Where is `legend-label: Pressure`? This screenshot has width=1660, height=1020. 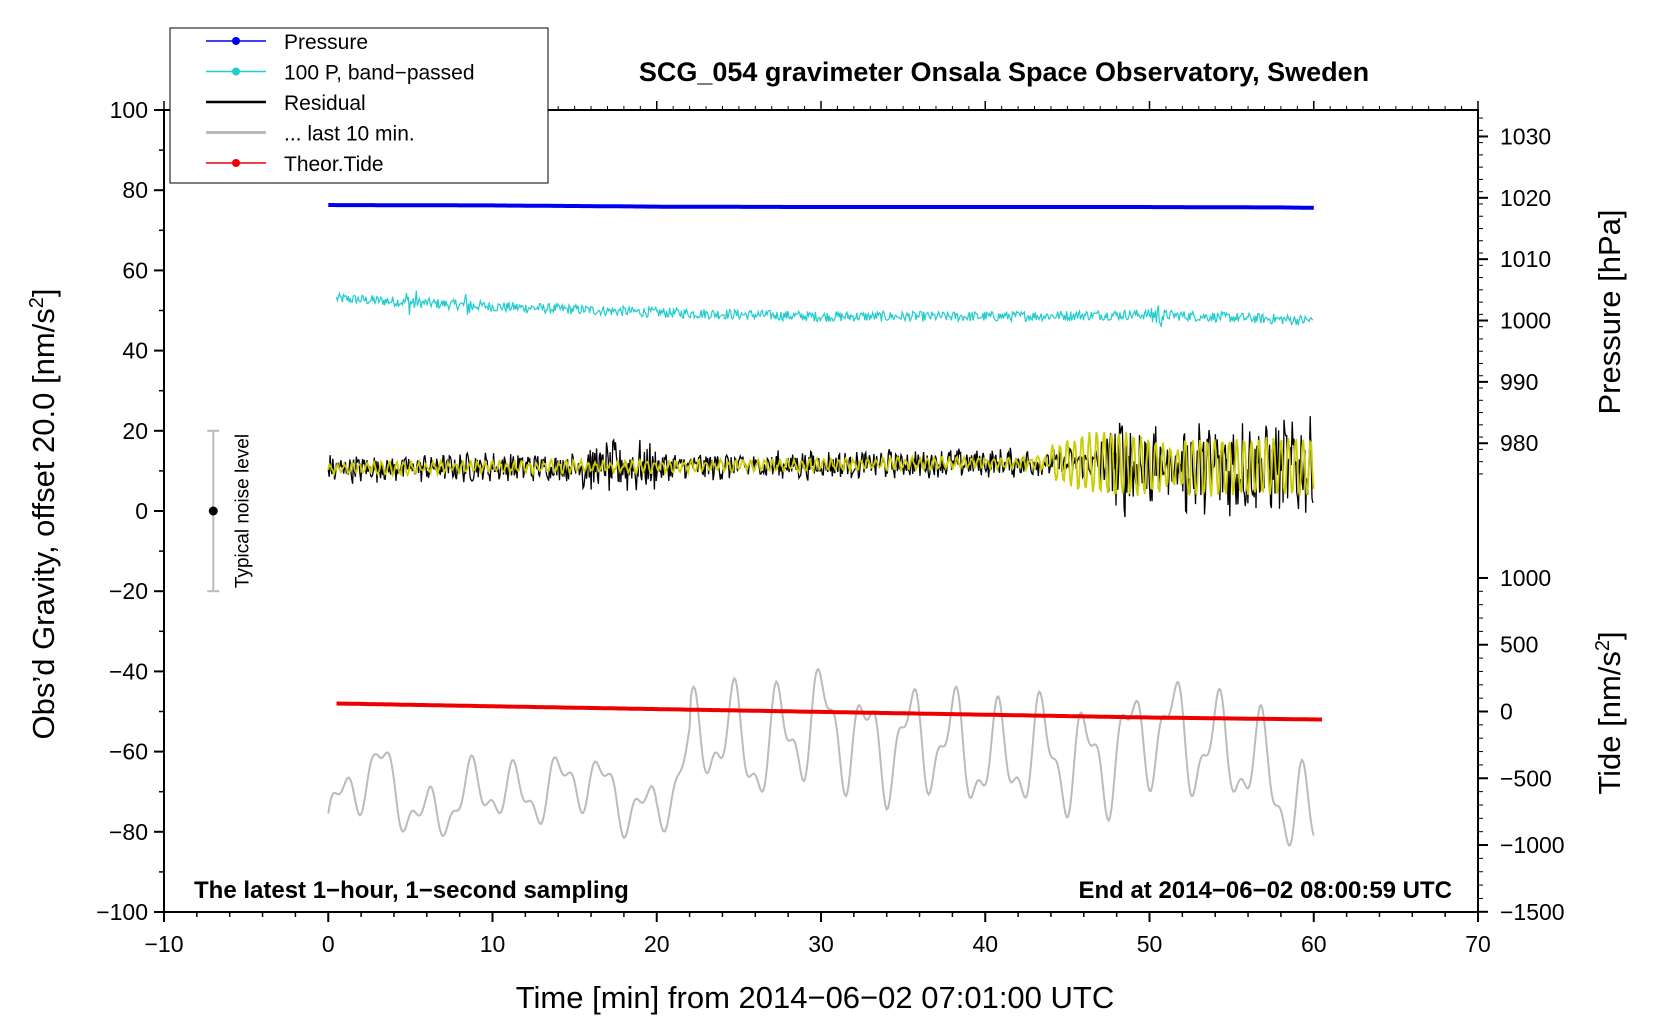
legend-label: Pressure is located at coordinates (326, 42).